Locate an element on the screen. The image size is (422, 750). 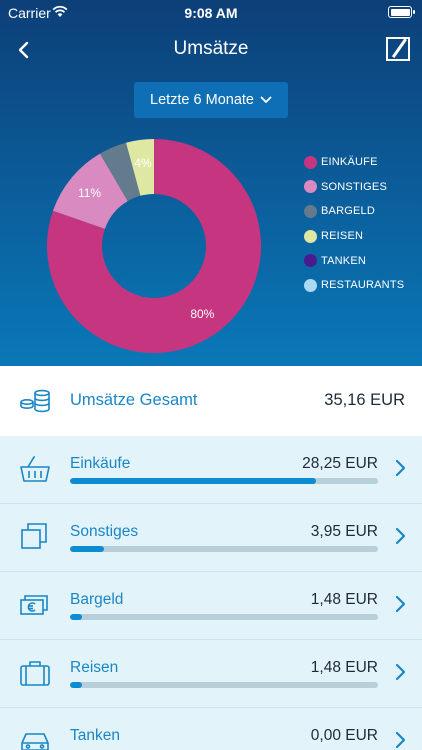
basket-icon is located at coordinates (35, 469).